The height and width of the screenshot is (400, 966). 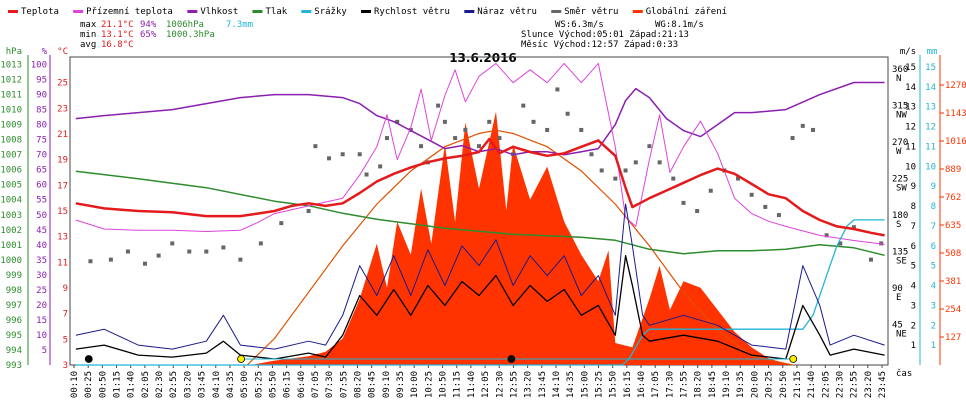 I want to click on wind-ms-tick-10: 11, so click(x=910, y=147).